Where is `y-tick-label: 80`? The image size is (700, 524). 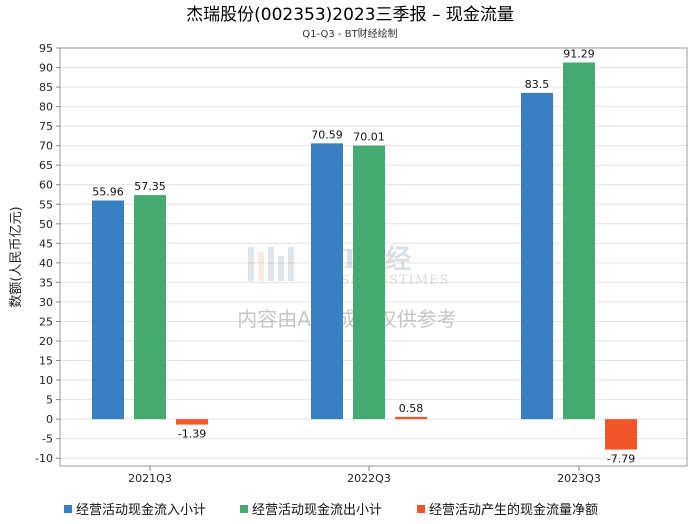 y-tick-label: 80 is located at coordinates (46, 107).